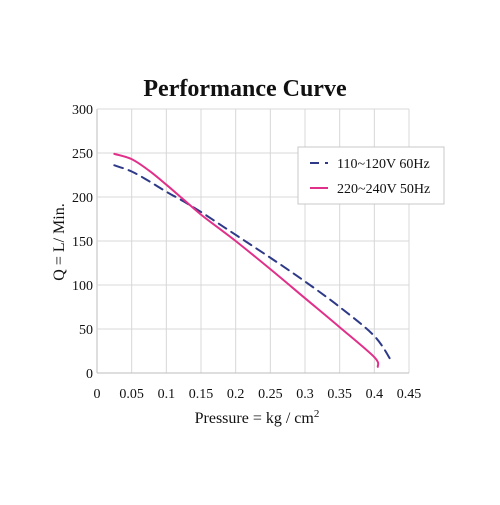  What do you see at coordinates (89, 374) in the screenshot?
I see `y-tick-label: 0` at bounding box center [89, 374].